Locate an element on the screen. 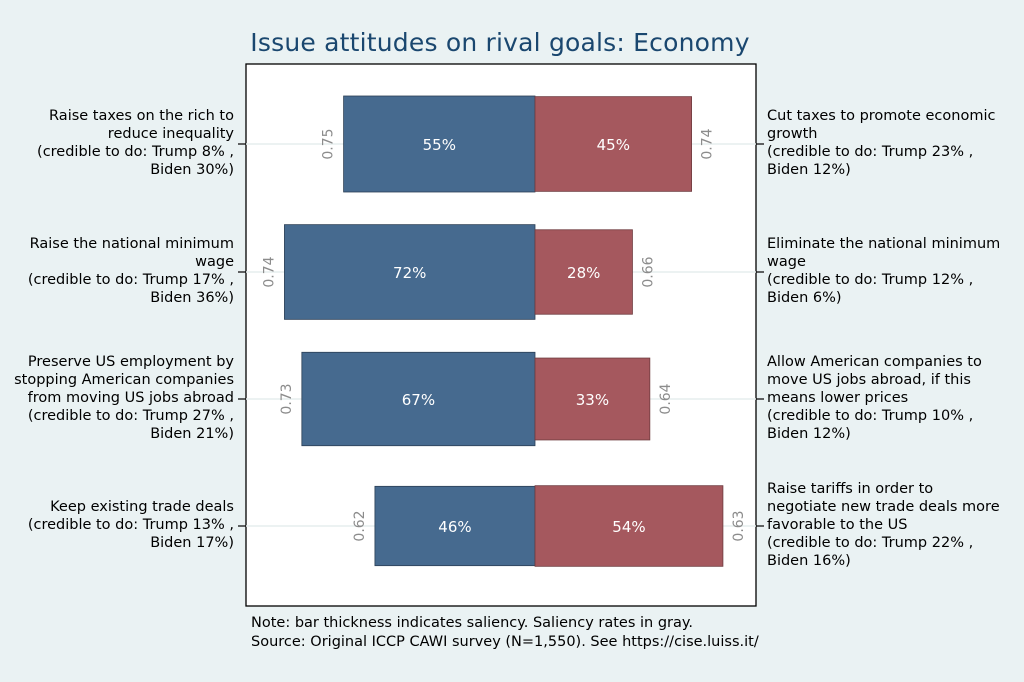 The width and height of the screenshot is (1024, 682). left-row-label-line: Biden 30%) is located at coordinates (192, 170).